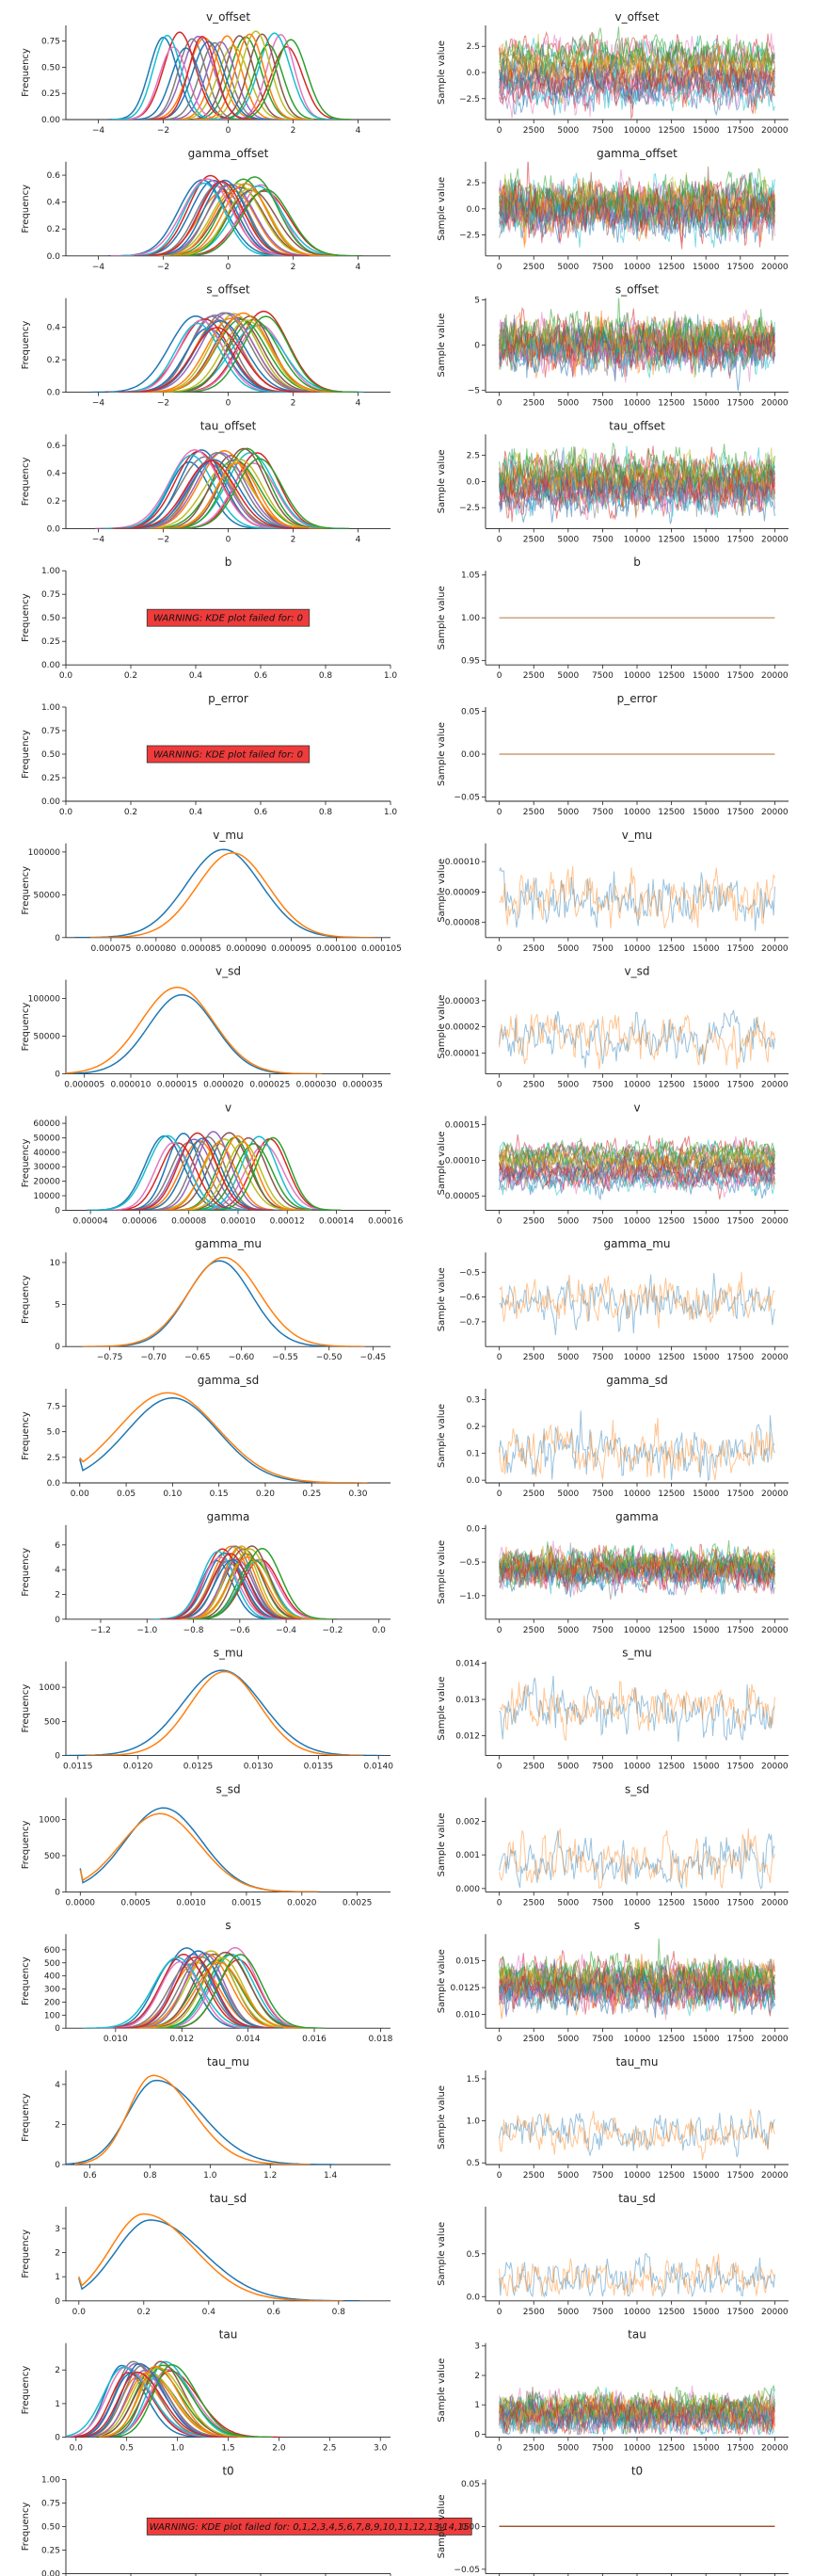 The width and height of the screenshot is (813, 2576). I want to click on y-tick-label: 1.00, so click(50, 708).